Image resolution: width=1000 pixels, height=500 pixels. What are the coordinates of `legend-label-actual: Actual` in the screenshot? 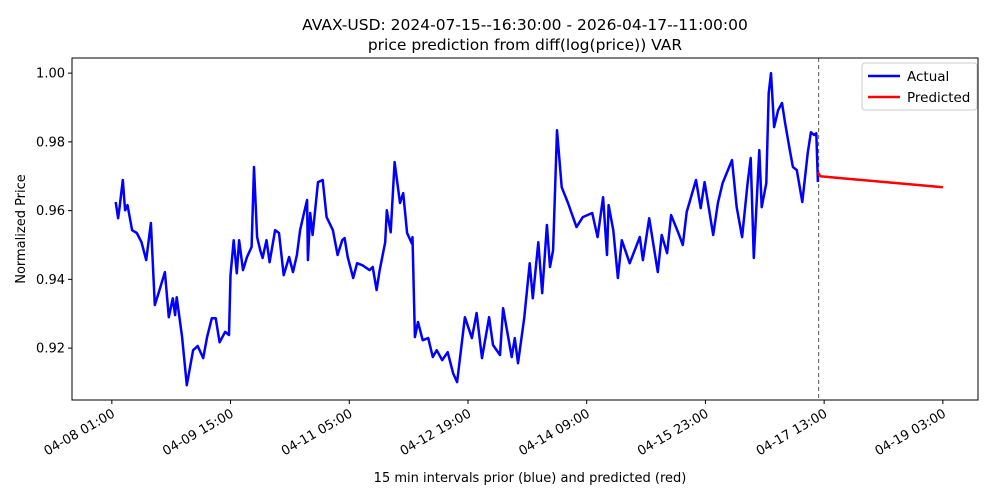 It's located at (928, 77).